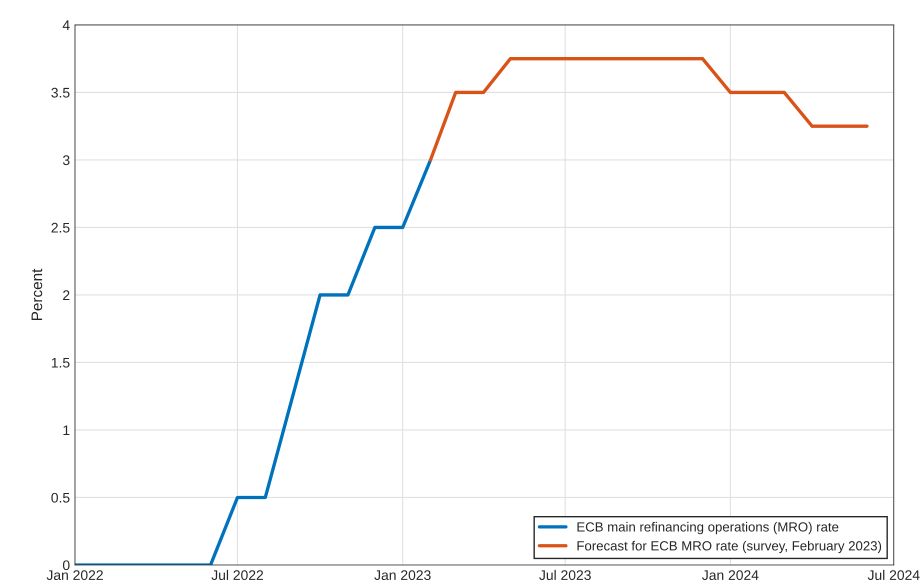  What do you see at coordinates (707, 528) in the screenshot?
I see `legend-label: ECB main refinancing operations (MRO) rate` at bounding box center [707, 528].